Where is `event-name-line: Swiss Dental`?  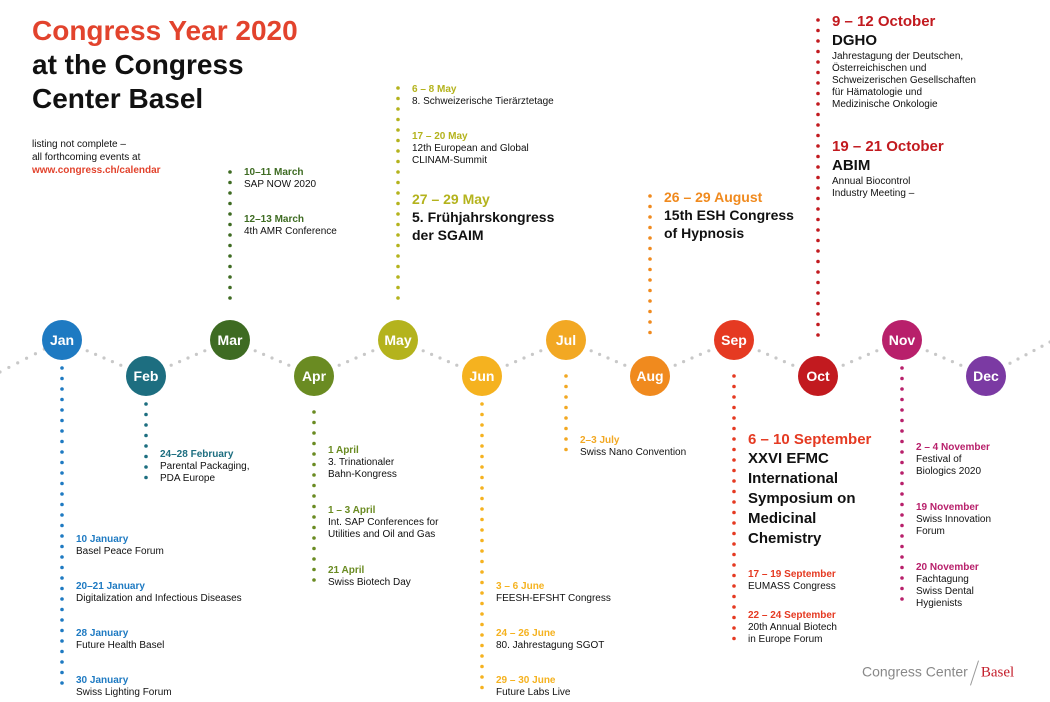 event-name-line: Swiss Dental is located at coordinates (945, 591).